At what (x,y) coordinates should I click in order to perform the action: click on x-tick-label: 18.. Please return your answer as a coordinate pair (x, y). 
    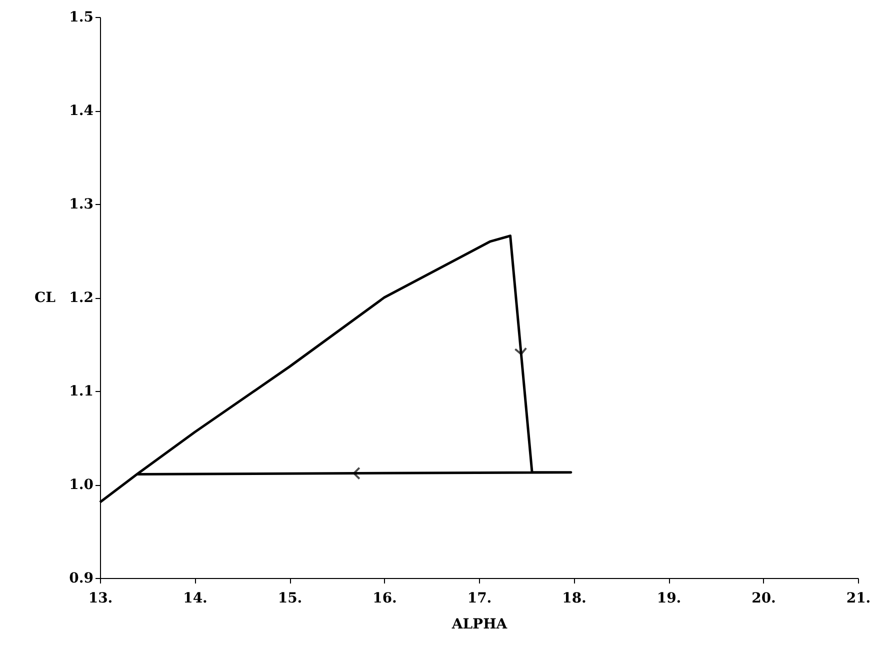
    Looking at the image, I should click on (574, 598).